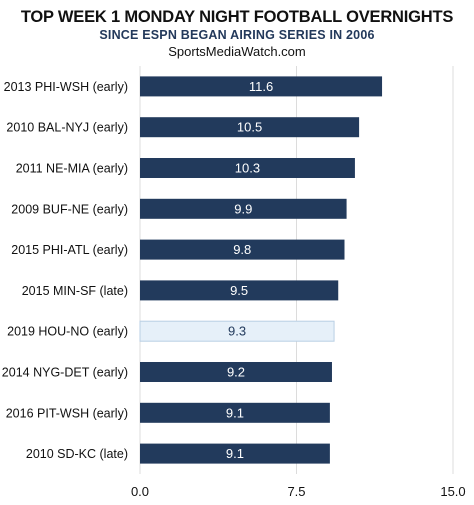 This screenshot has width=474, height=505. I want to click on category-label: 2016 PIT-WSH (early), so click(67, 413).